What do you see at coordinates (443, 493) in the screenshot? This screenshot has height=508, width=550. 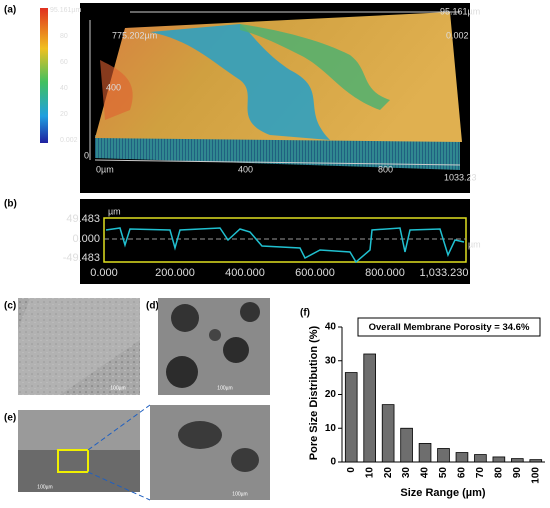 I see `x-axis-title: Size Range (µm)` at bounding box center [443, 493].